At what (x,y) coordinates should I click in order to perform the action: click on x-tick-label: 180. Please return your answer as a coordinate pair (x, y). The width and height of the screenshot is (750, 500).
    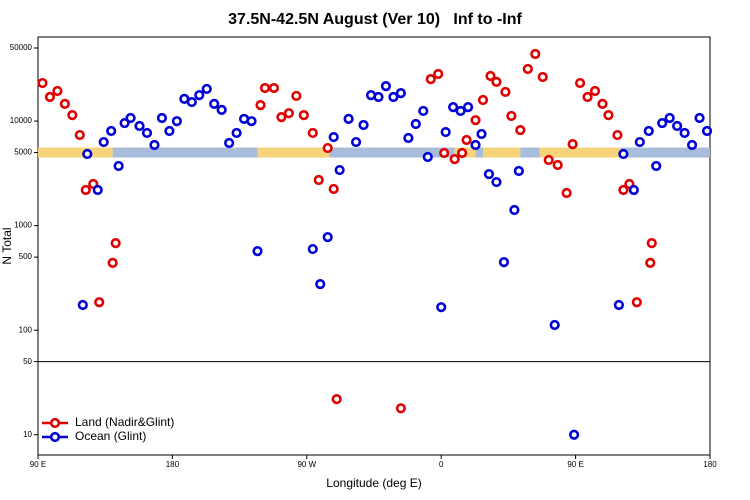
    Looking at the image, I should click on (710, 464).